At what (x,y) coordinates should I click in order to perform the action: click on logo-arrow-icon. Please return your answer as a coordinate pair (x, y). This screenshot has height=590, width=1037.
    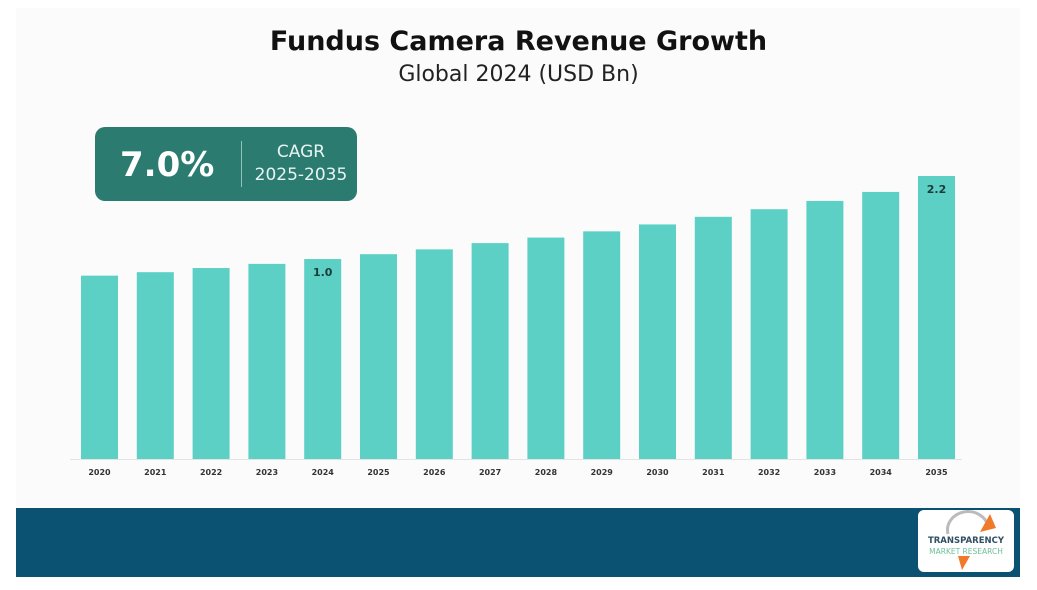
    Looking at the image, I should click on (971, 540).